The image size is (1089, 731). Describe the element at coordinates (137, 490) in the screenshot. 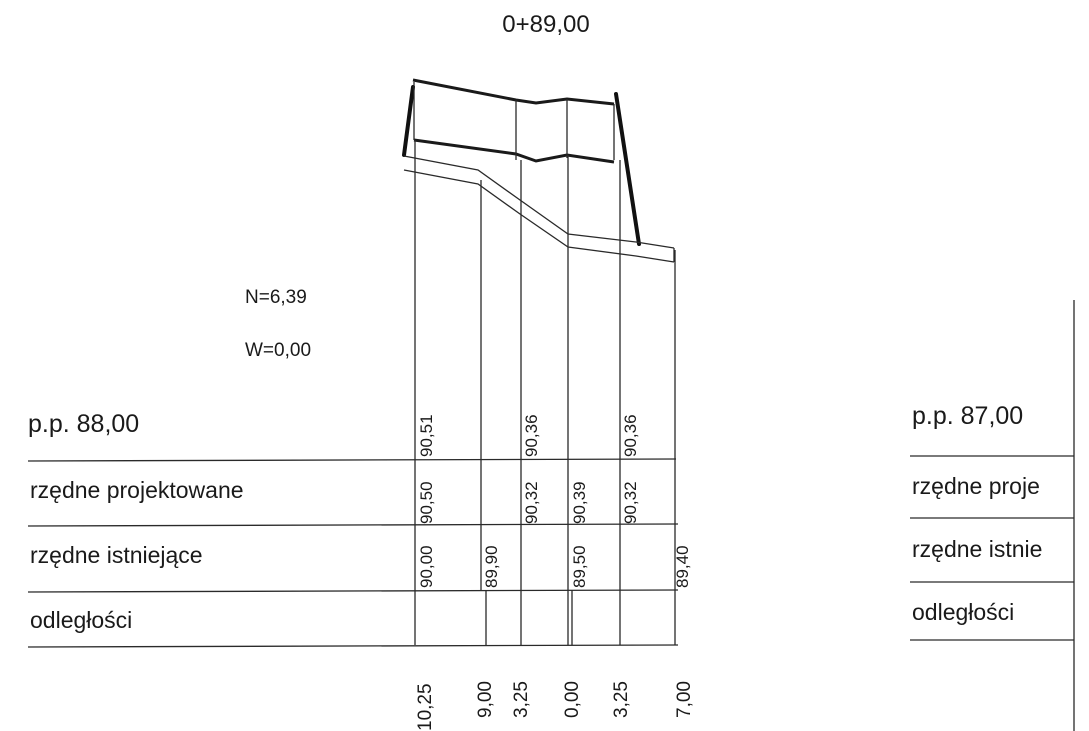

I see `row-label-design: rzędne projektowane` at that location.